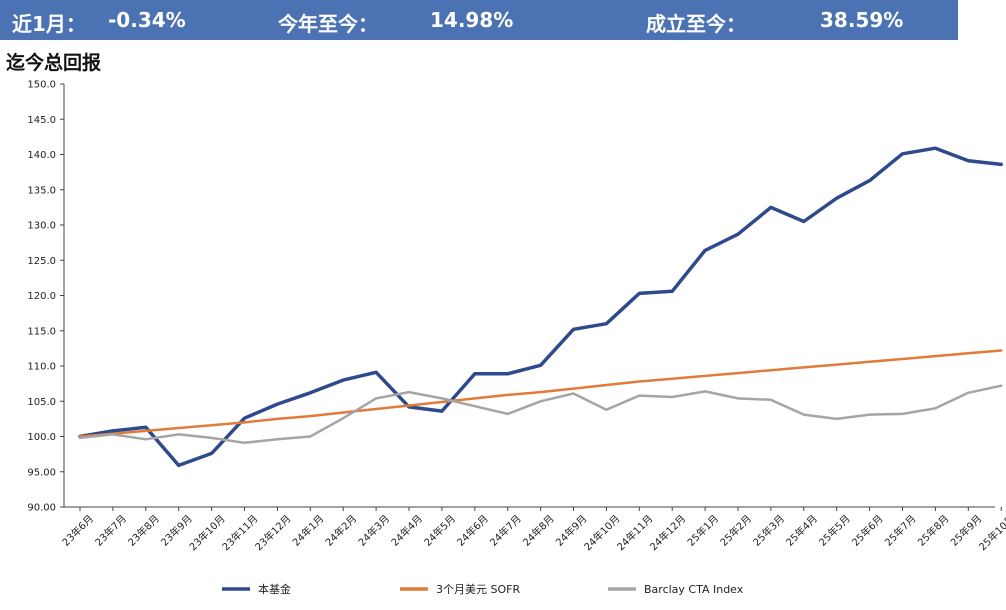 This screenshot has height=610, width=1006. I want to click on one-month-value: -0.34%, so click(147, 20).